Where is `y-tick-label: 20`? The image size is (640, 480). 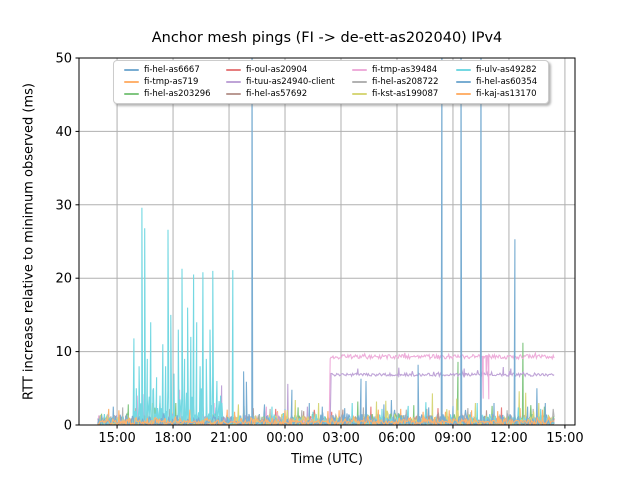
y-tick-label: 20 is located at coordinates (63, 279).